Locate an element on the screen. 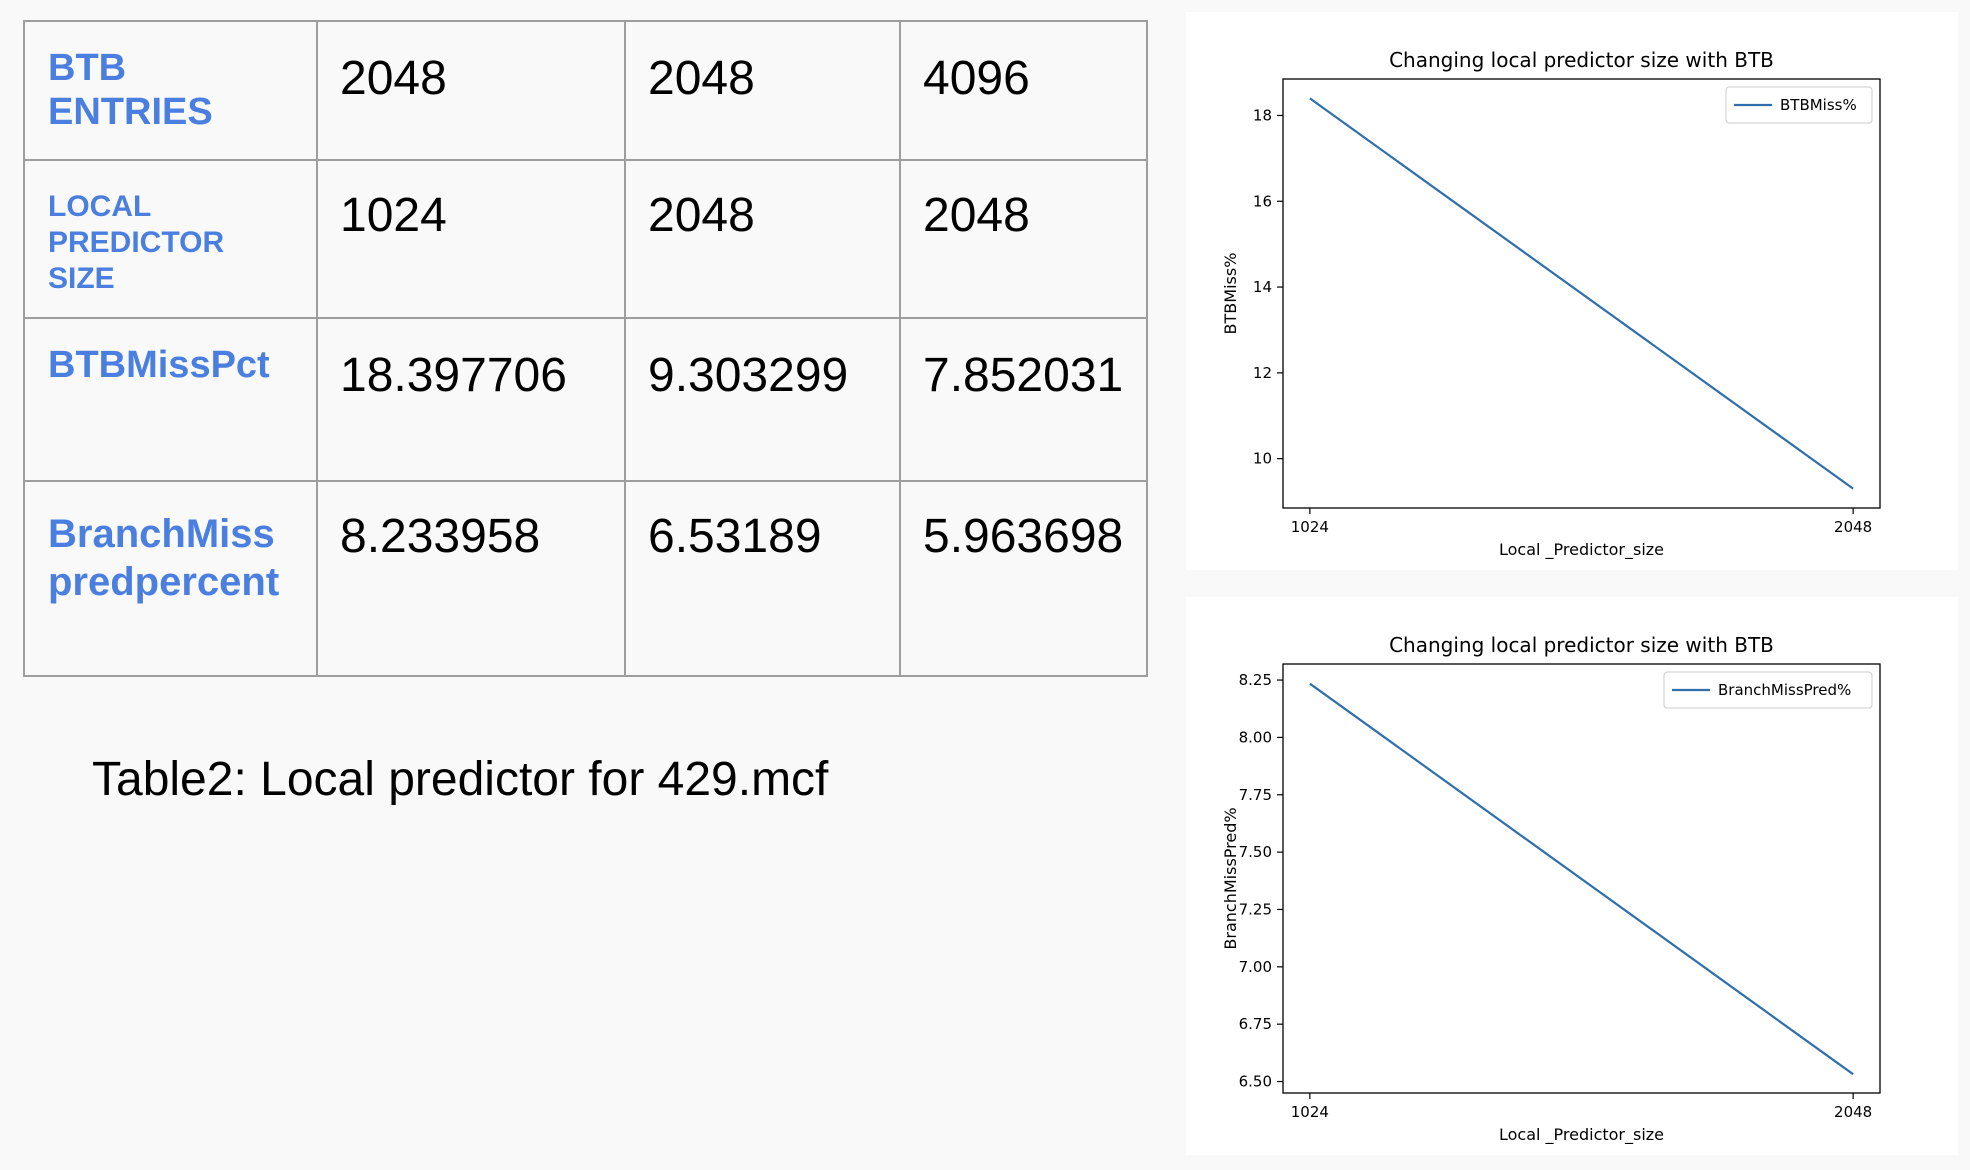 The image size is (1970, 1170). table-caption: Table2: Local predictor for 429.mcf is located at coordinates (460, 779).